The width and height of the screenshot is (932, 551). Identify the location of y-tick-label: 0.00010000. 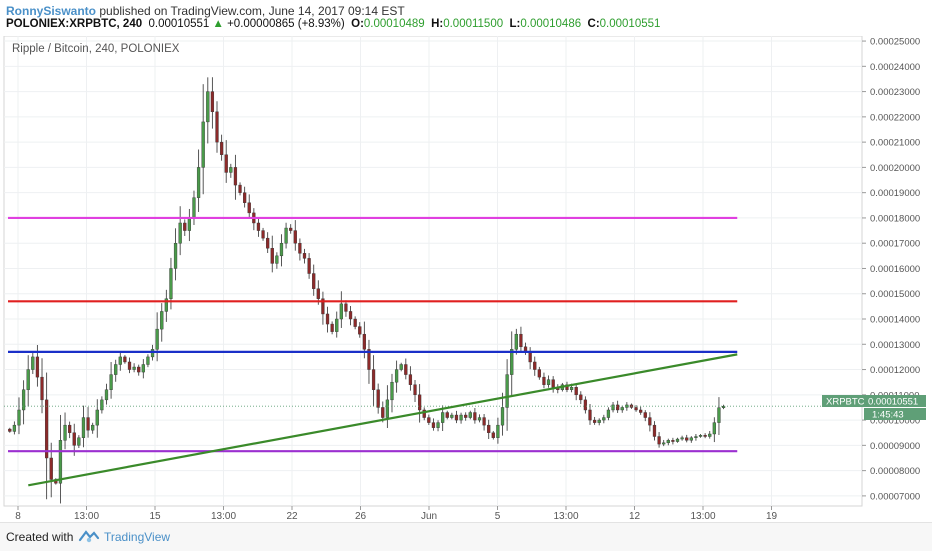
(895, 421).